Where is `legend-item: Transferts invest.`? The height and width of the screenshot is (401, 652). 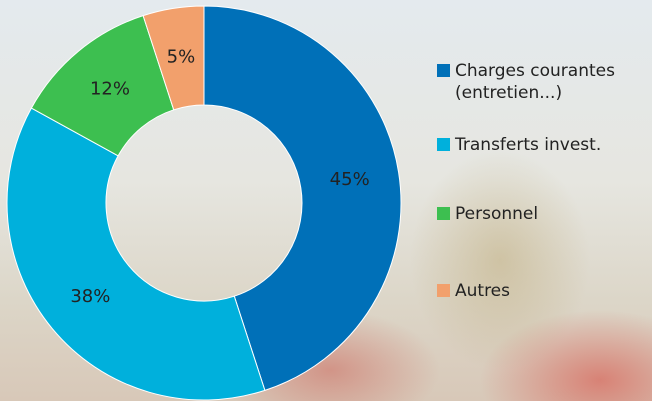 legend-item: Transferts invest. is located at coordinates (542, 145).